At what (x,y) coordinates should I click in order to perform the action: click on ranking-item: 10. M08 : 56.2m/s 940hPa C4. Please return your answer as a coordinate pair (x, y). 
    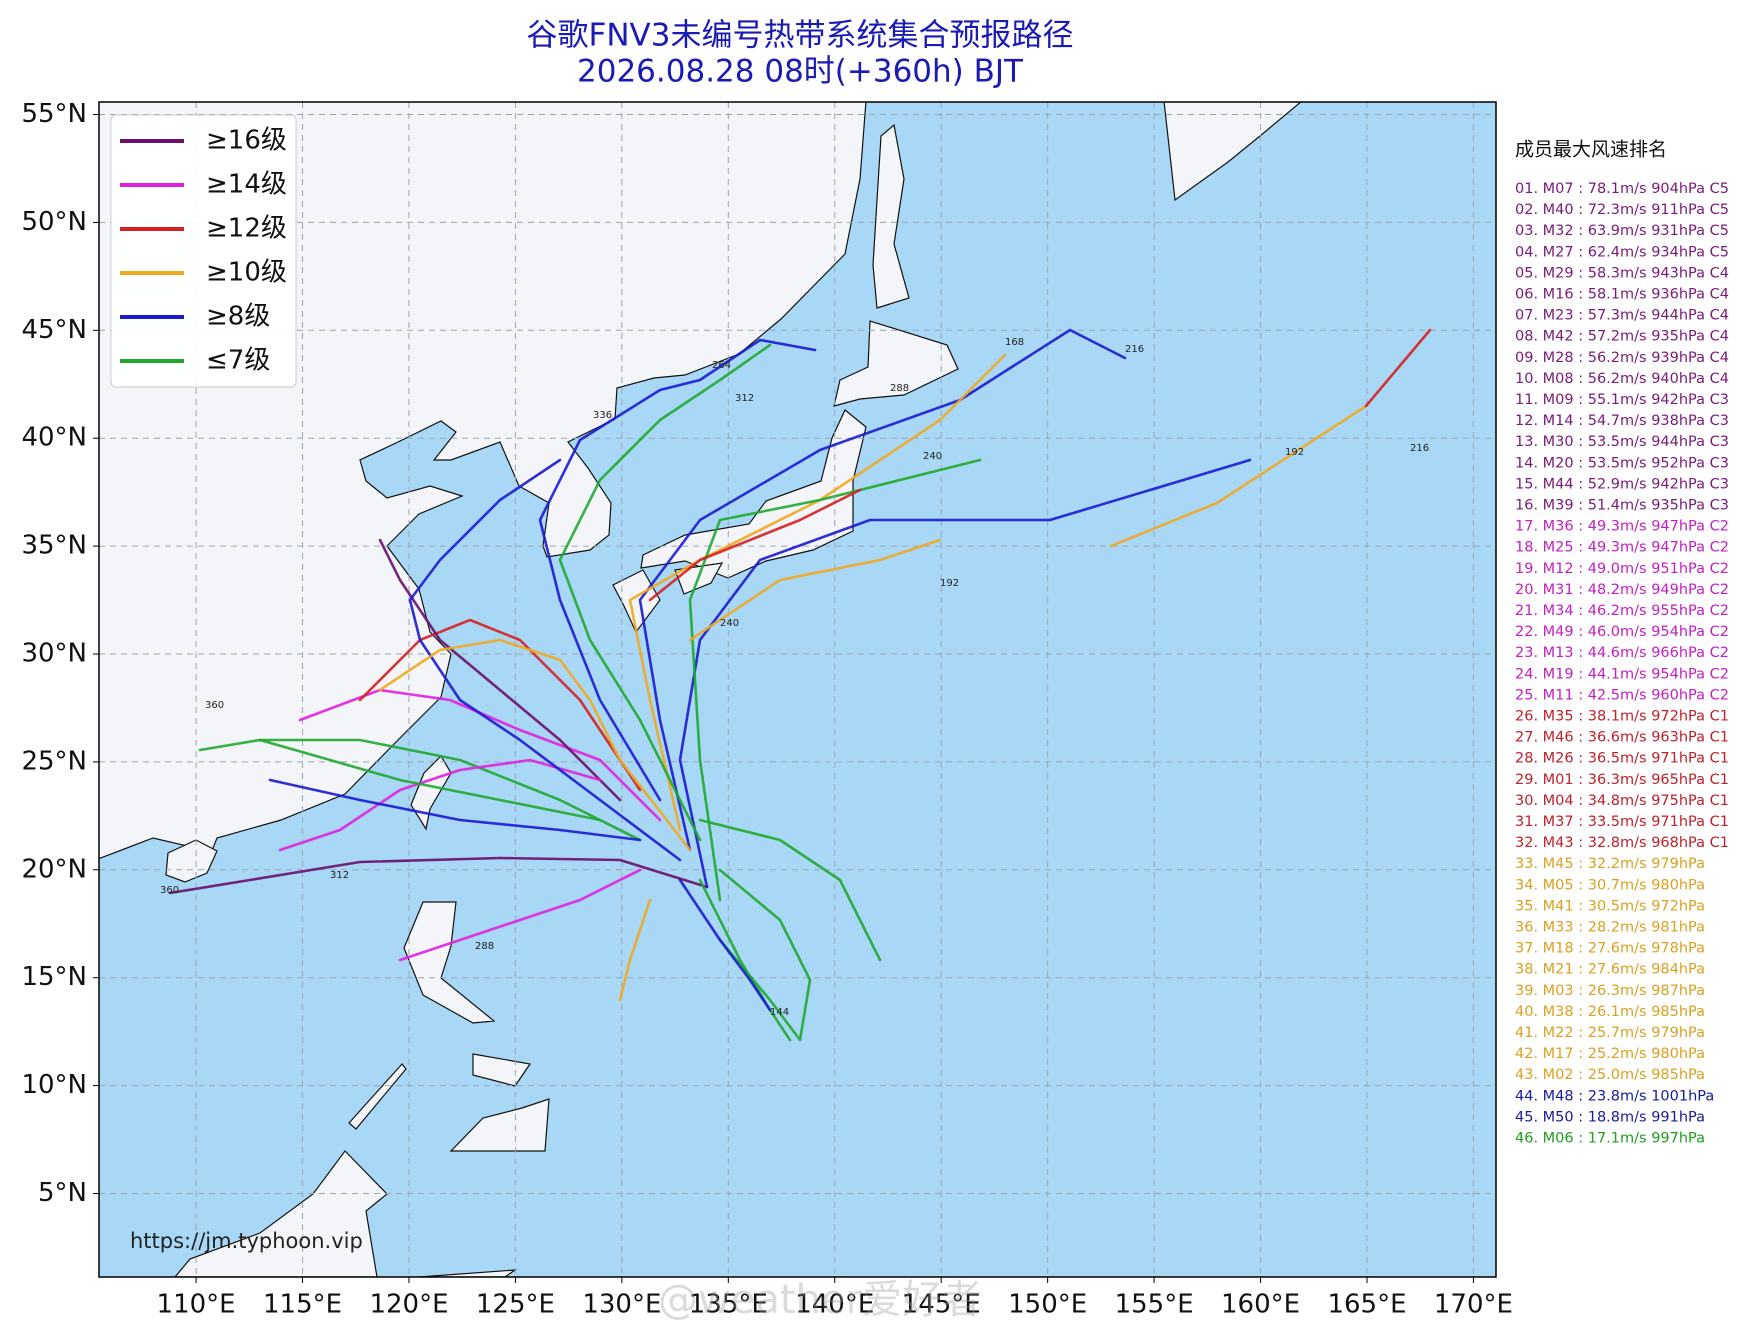
    Looking at the image, I should click on (1622, 379).